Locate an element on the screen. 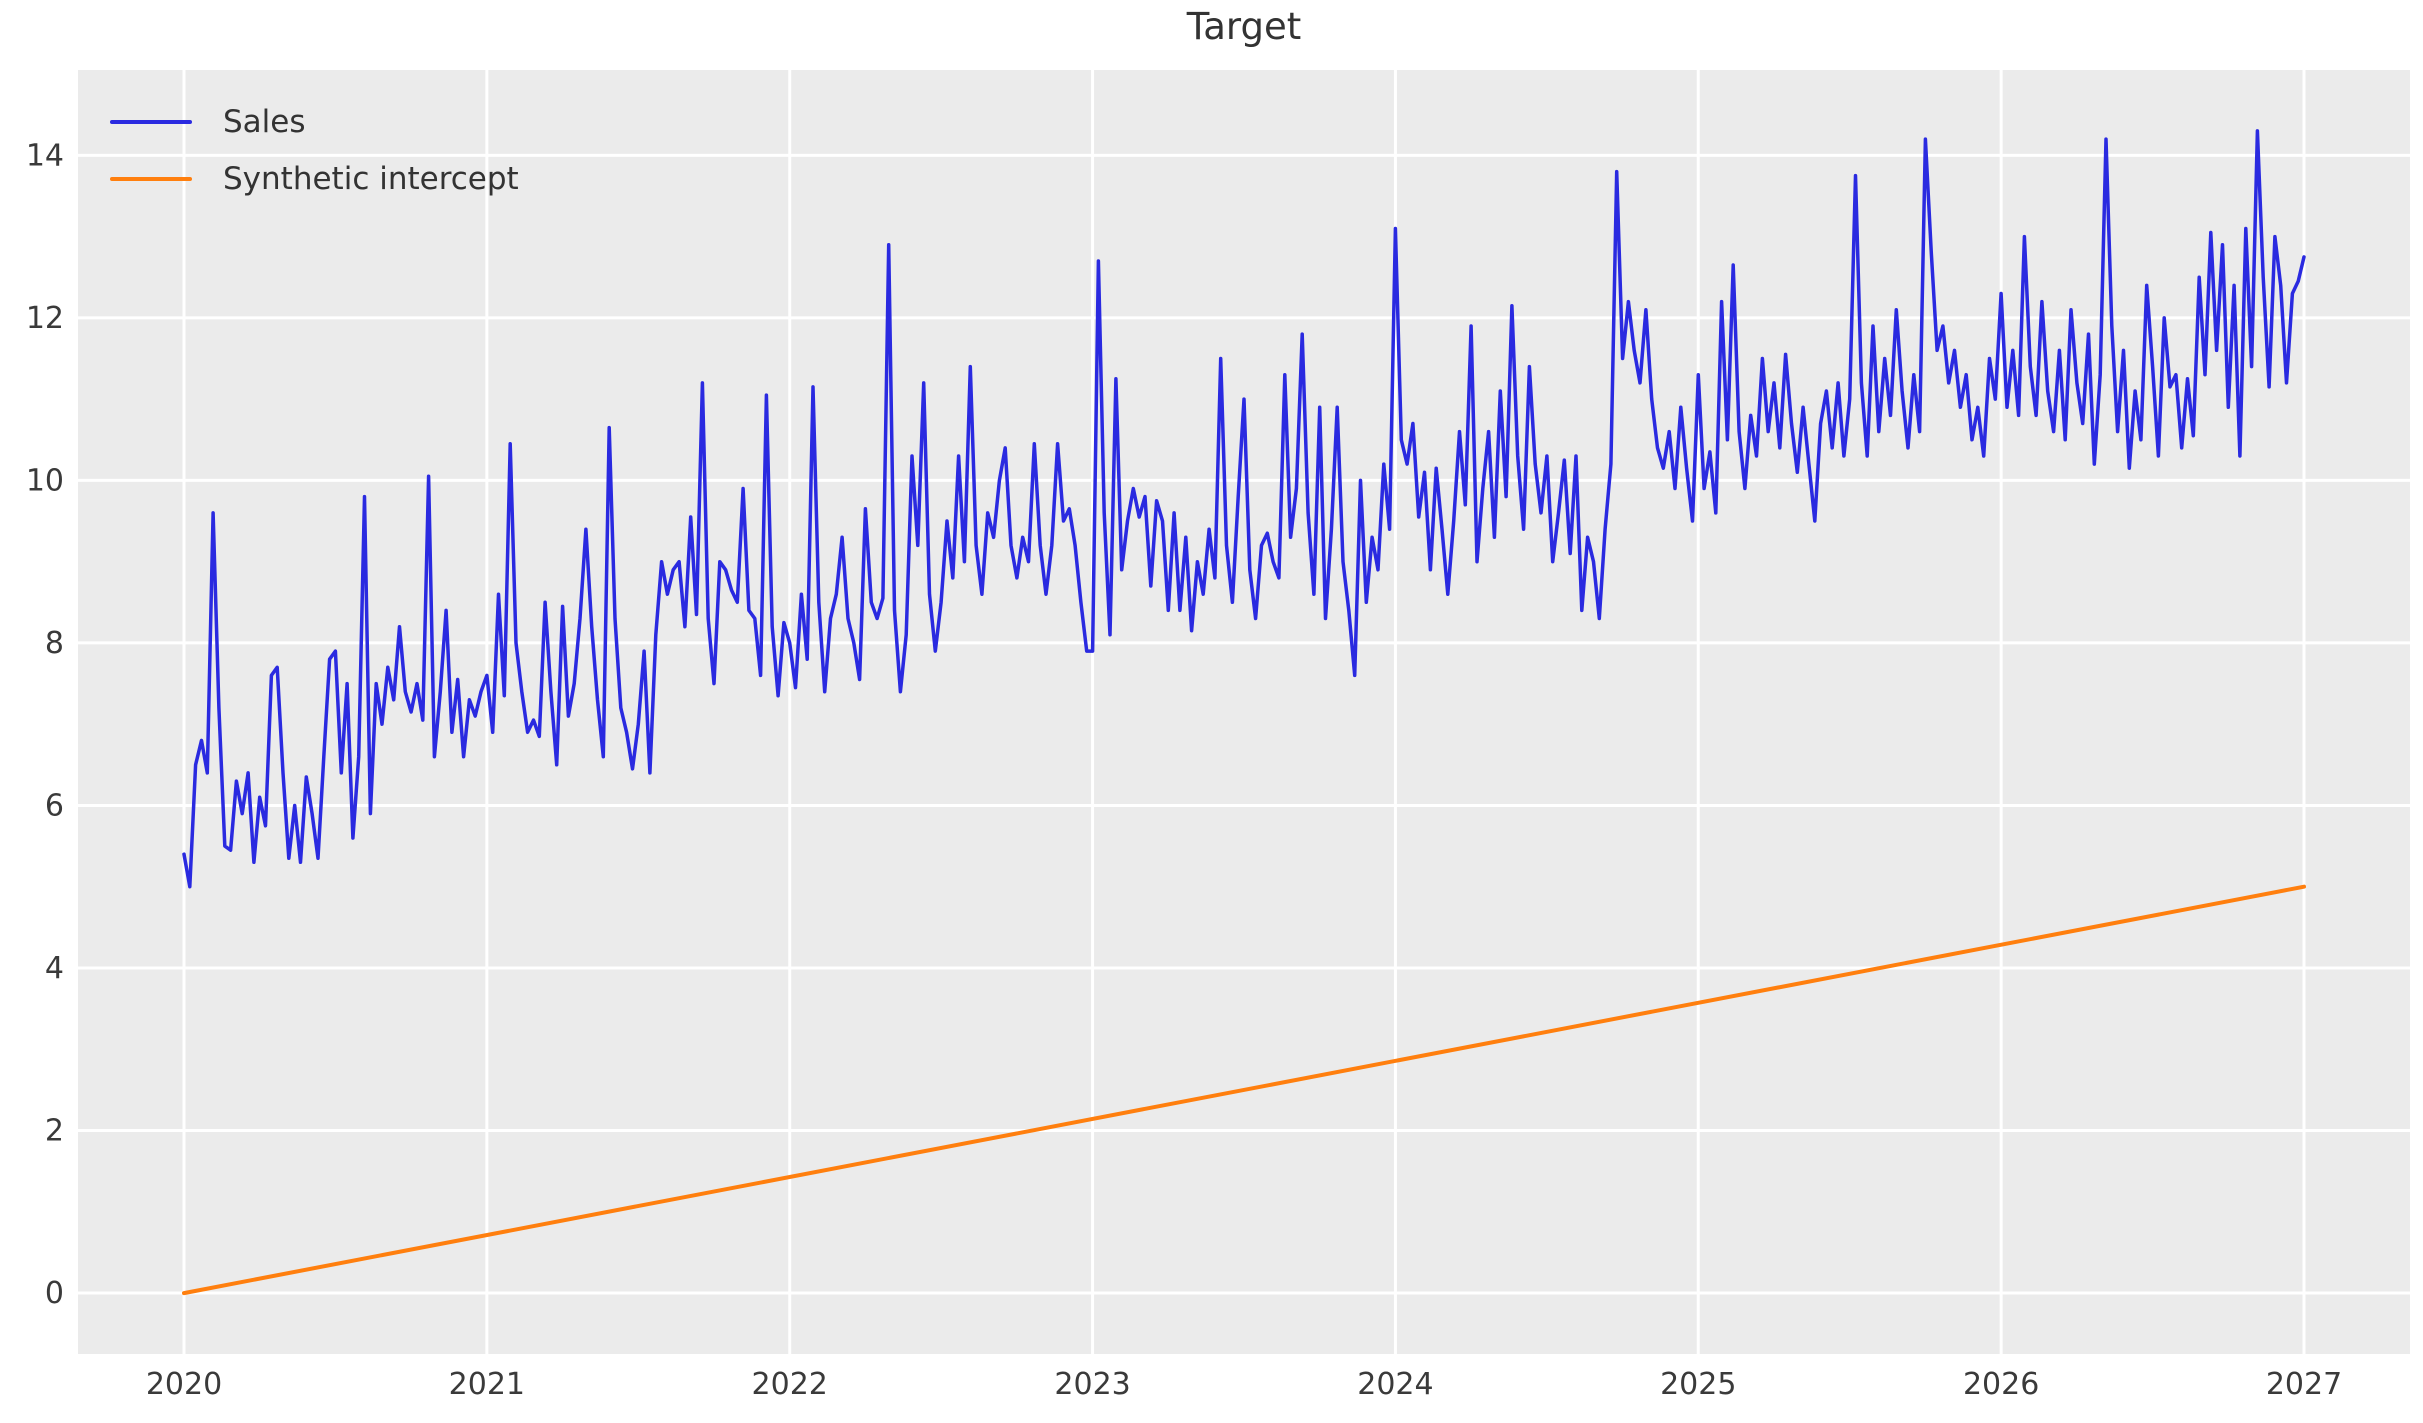 The image size is (2423, 1423). legend: Sales Synthetic intercept is located at coordinates (314, 150).